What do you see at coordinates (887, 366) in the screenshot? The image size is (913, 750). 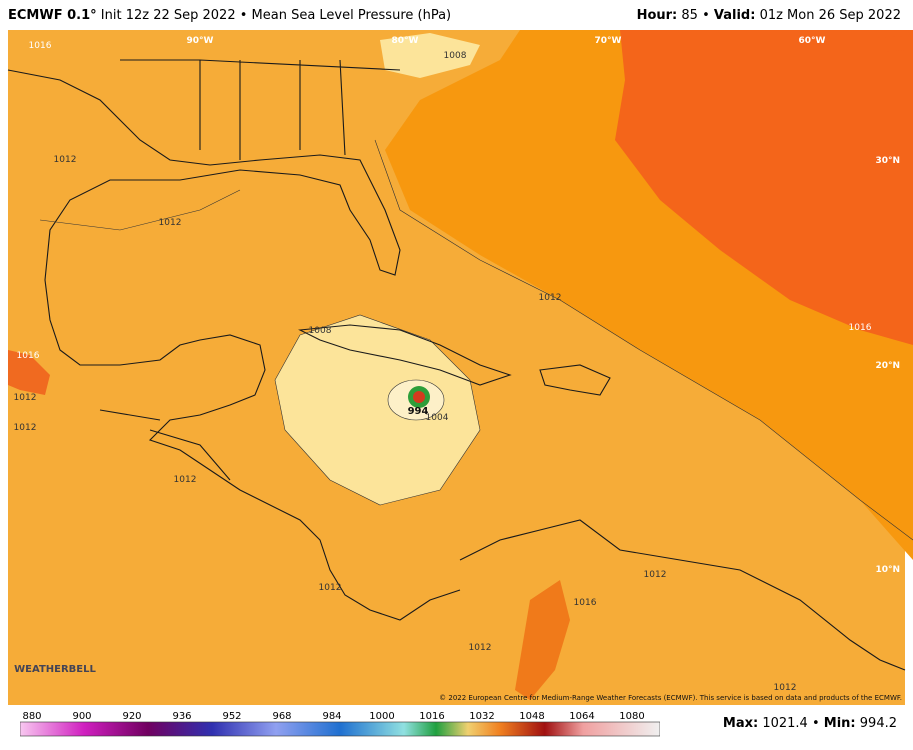 I see `latitude-label: 20°N` at bounding box center [887, 366].